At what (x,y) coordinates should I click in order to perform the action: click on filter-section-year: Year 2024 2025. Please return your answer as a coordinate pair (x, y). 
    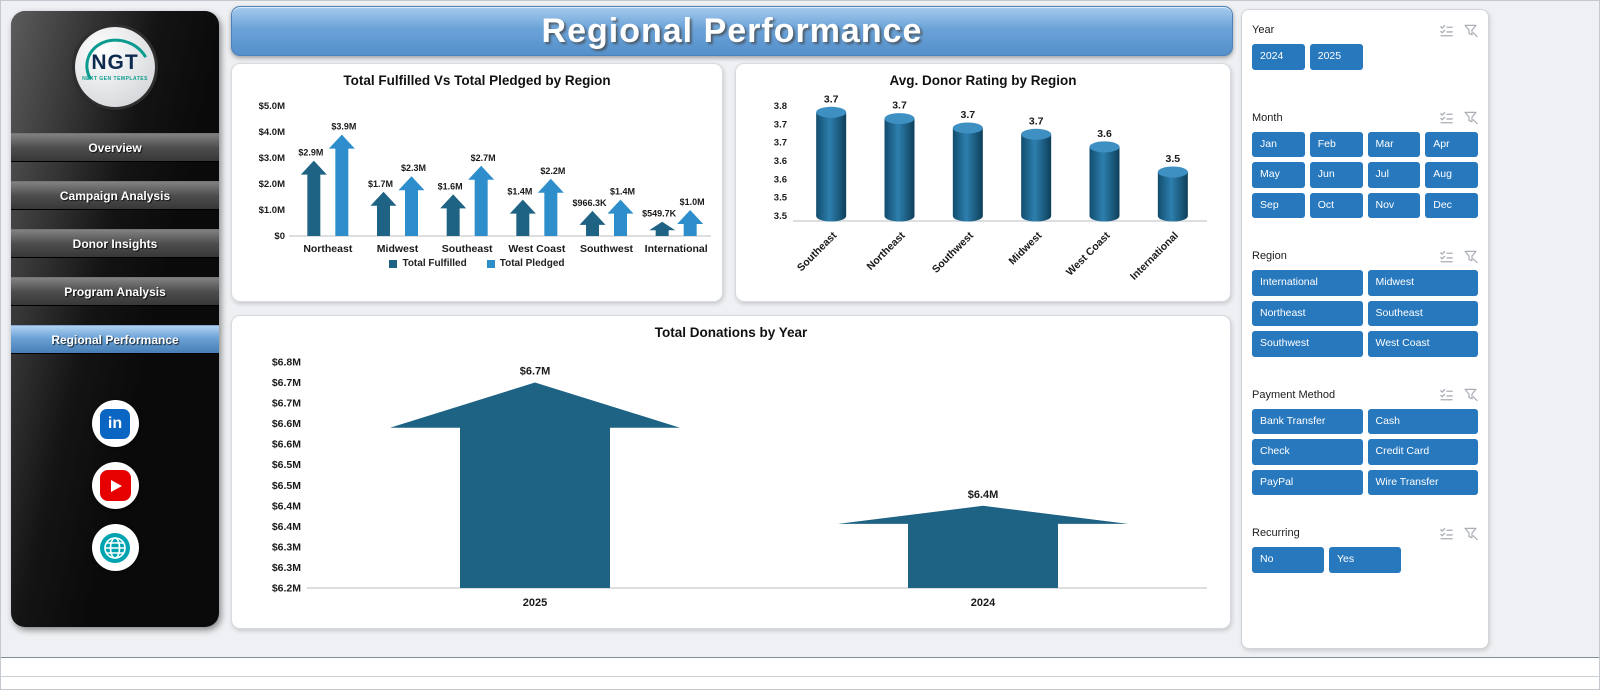
    Looking at the image, I should click on (1365, 46).